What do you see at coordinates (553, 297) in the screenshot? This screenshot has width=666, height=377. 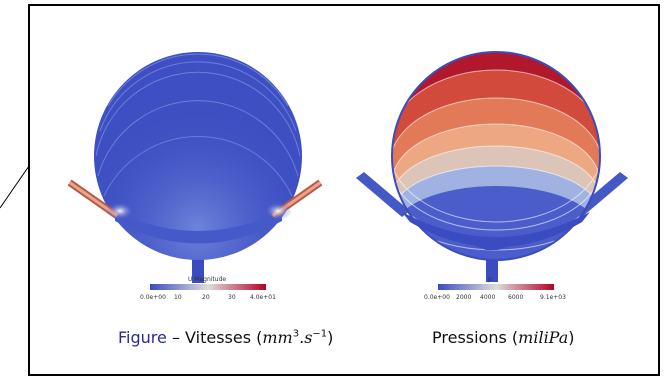 I see `pressure-tick: 9.1e+03` at bounding box center [553, 297].